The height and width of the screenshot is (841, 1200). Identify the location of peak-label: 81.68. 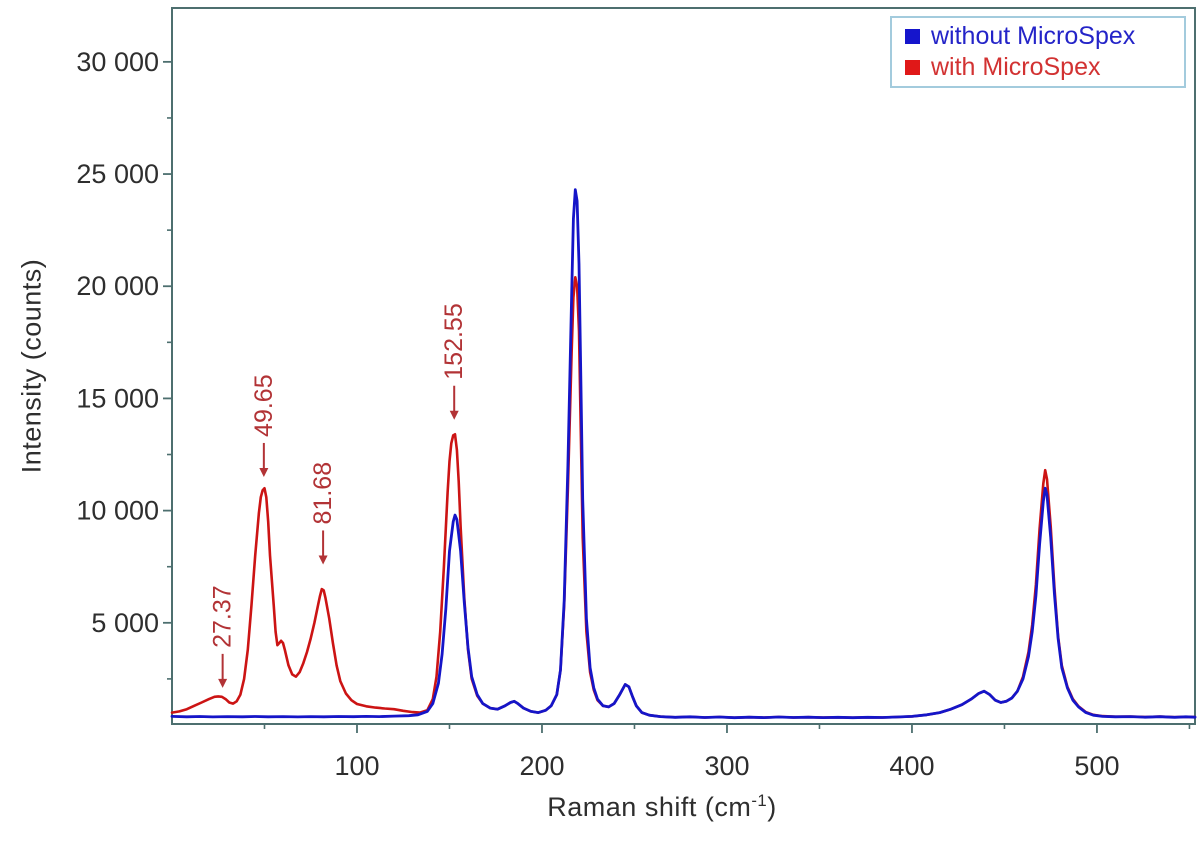
(323, 493).